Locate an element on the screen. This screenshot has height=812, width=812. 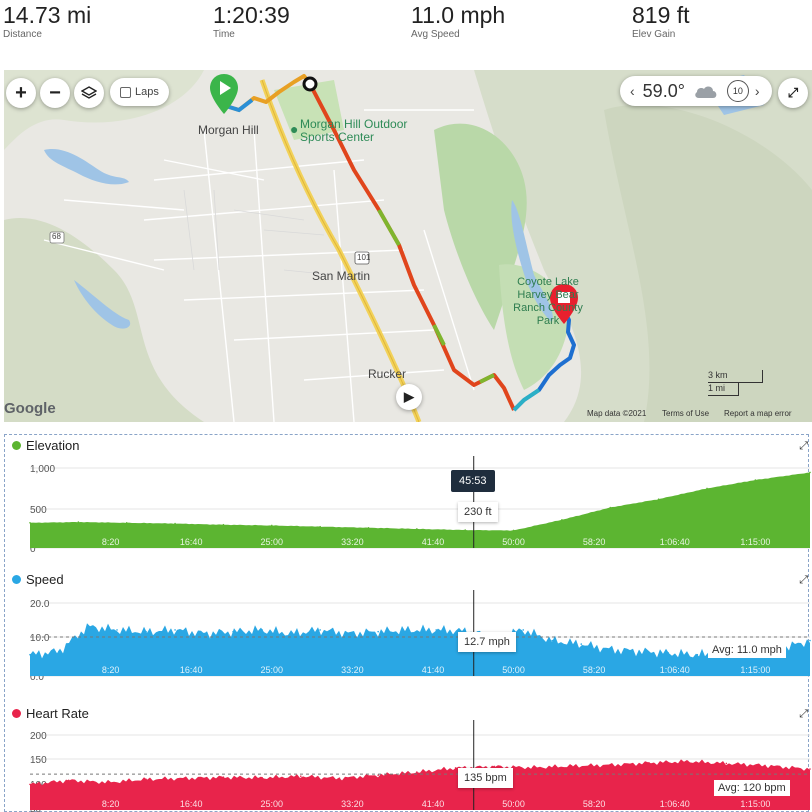
x-tick-label: 1:15:00 is located at coordinates (755, 804).